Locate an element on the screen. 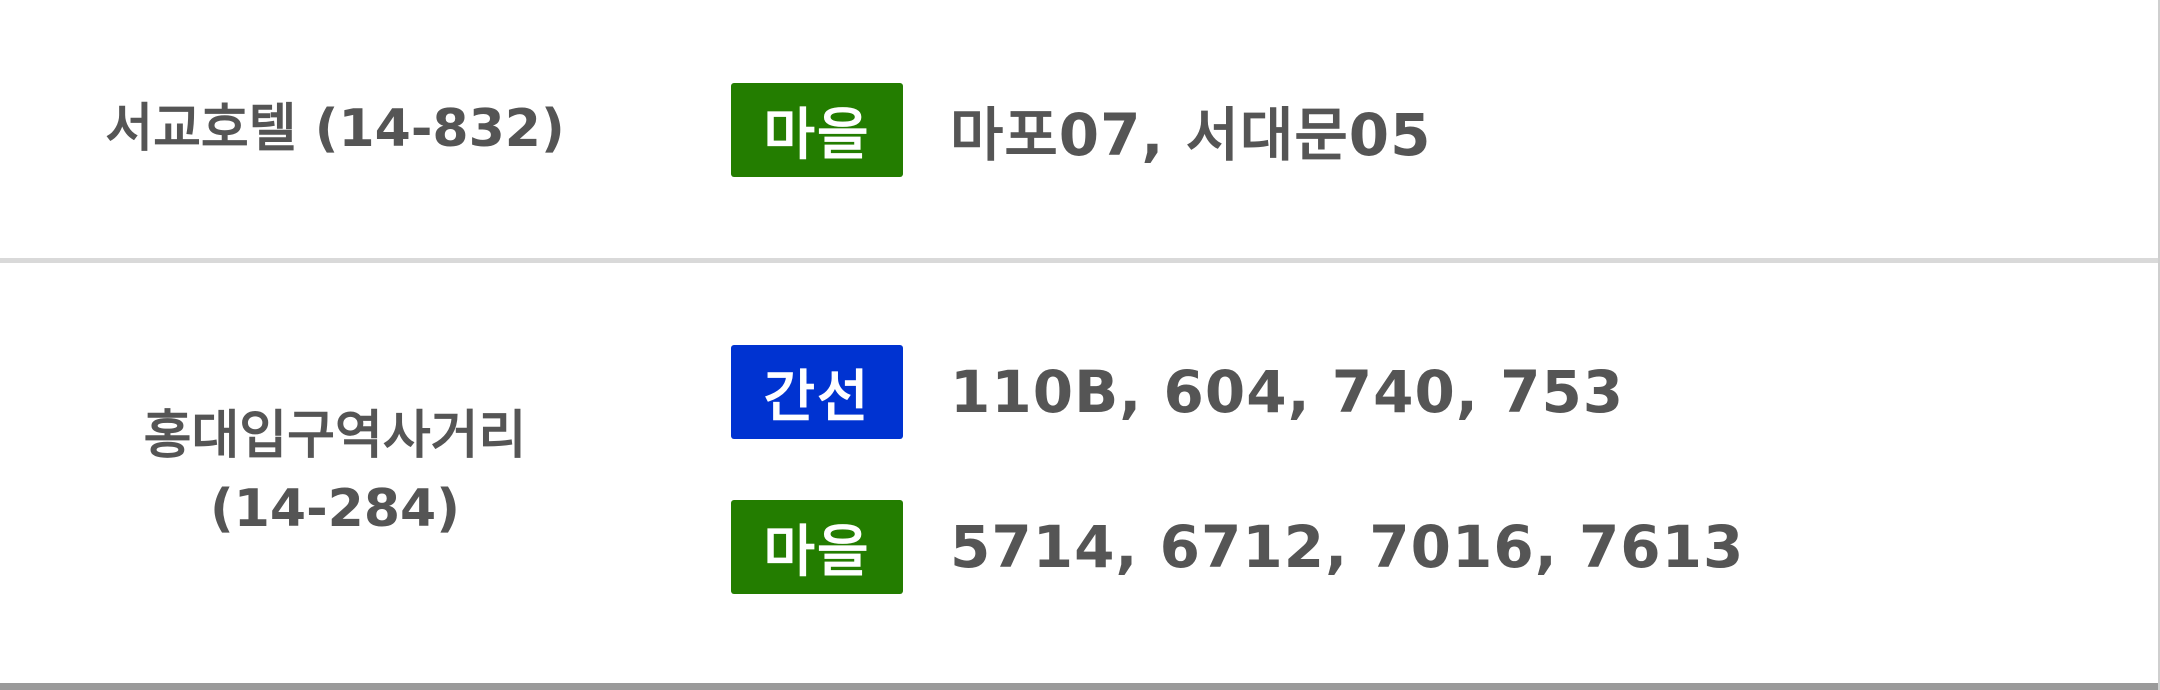  route-numbers: 마포07, 서대문05 is located at coordinates (1191, 135).